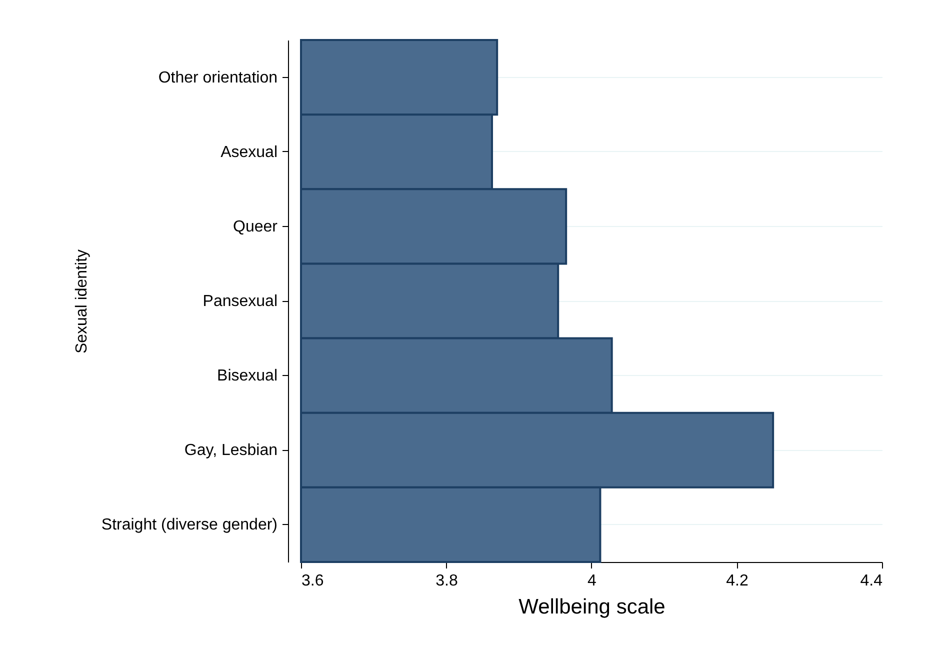 This screenshot has height=661, width=932. What do you see at coordinates (218, 77) in the screenshot?
I see `y-tick-label: Other orientation` at bounding box center [218, 77].